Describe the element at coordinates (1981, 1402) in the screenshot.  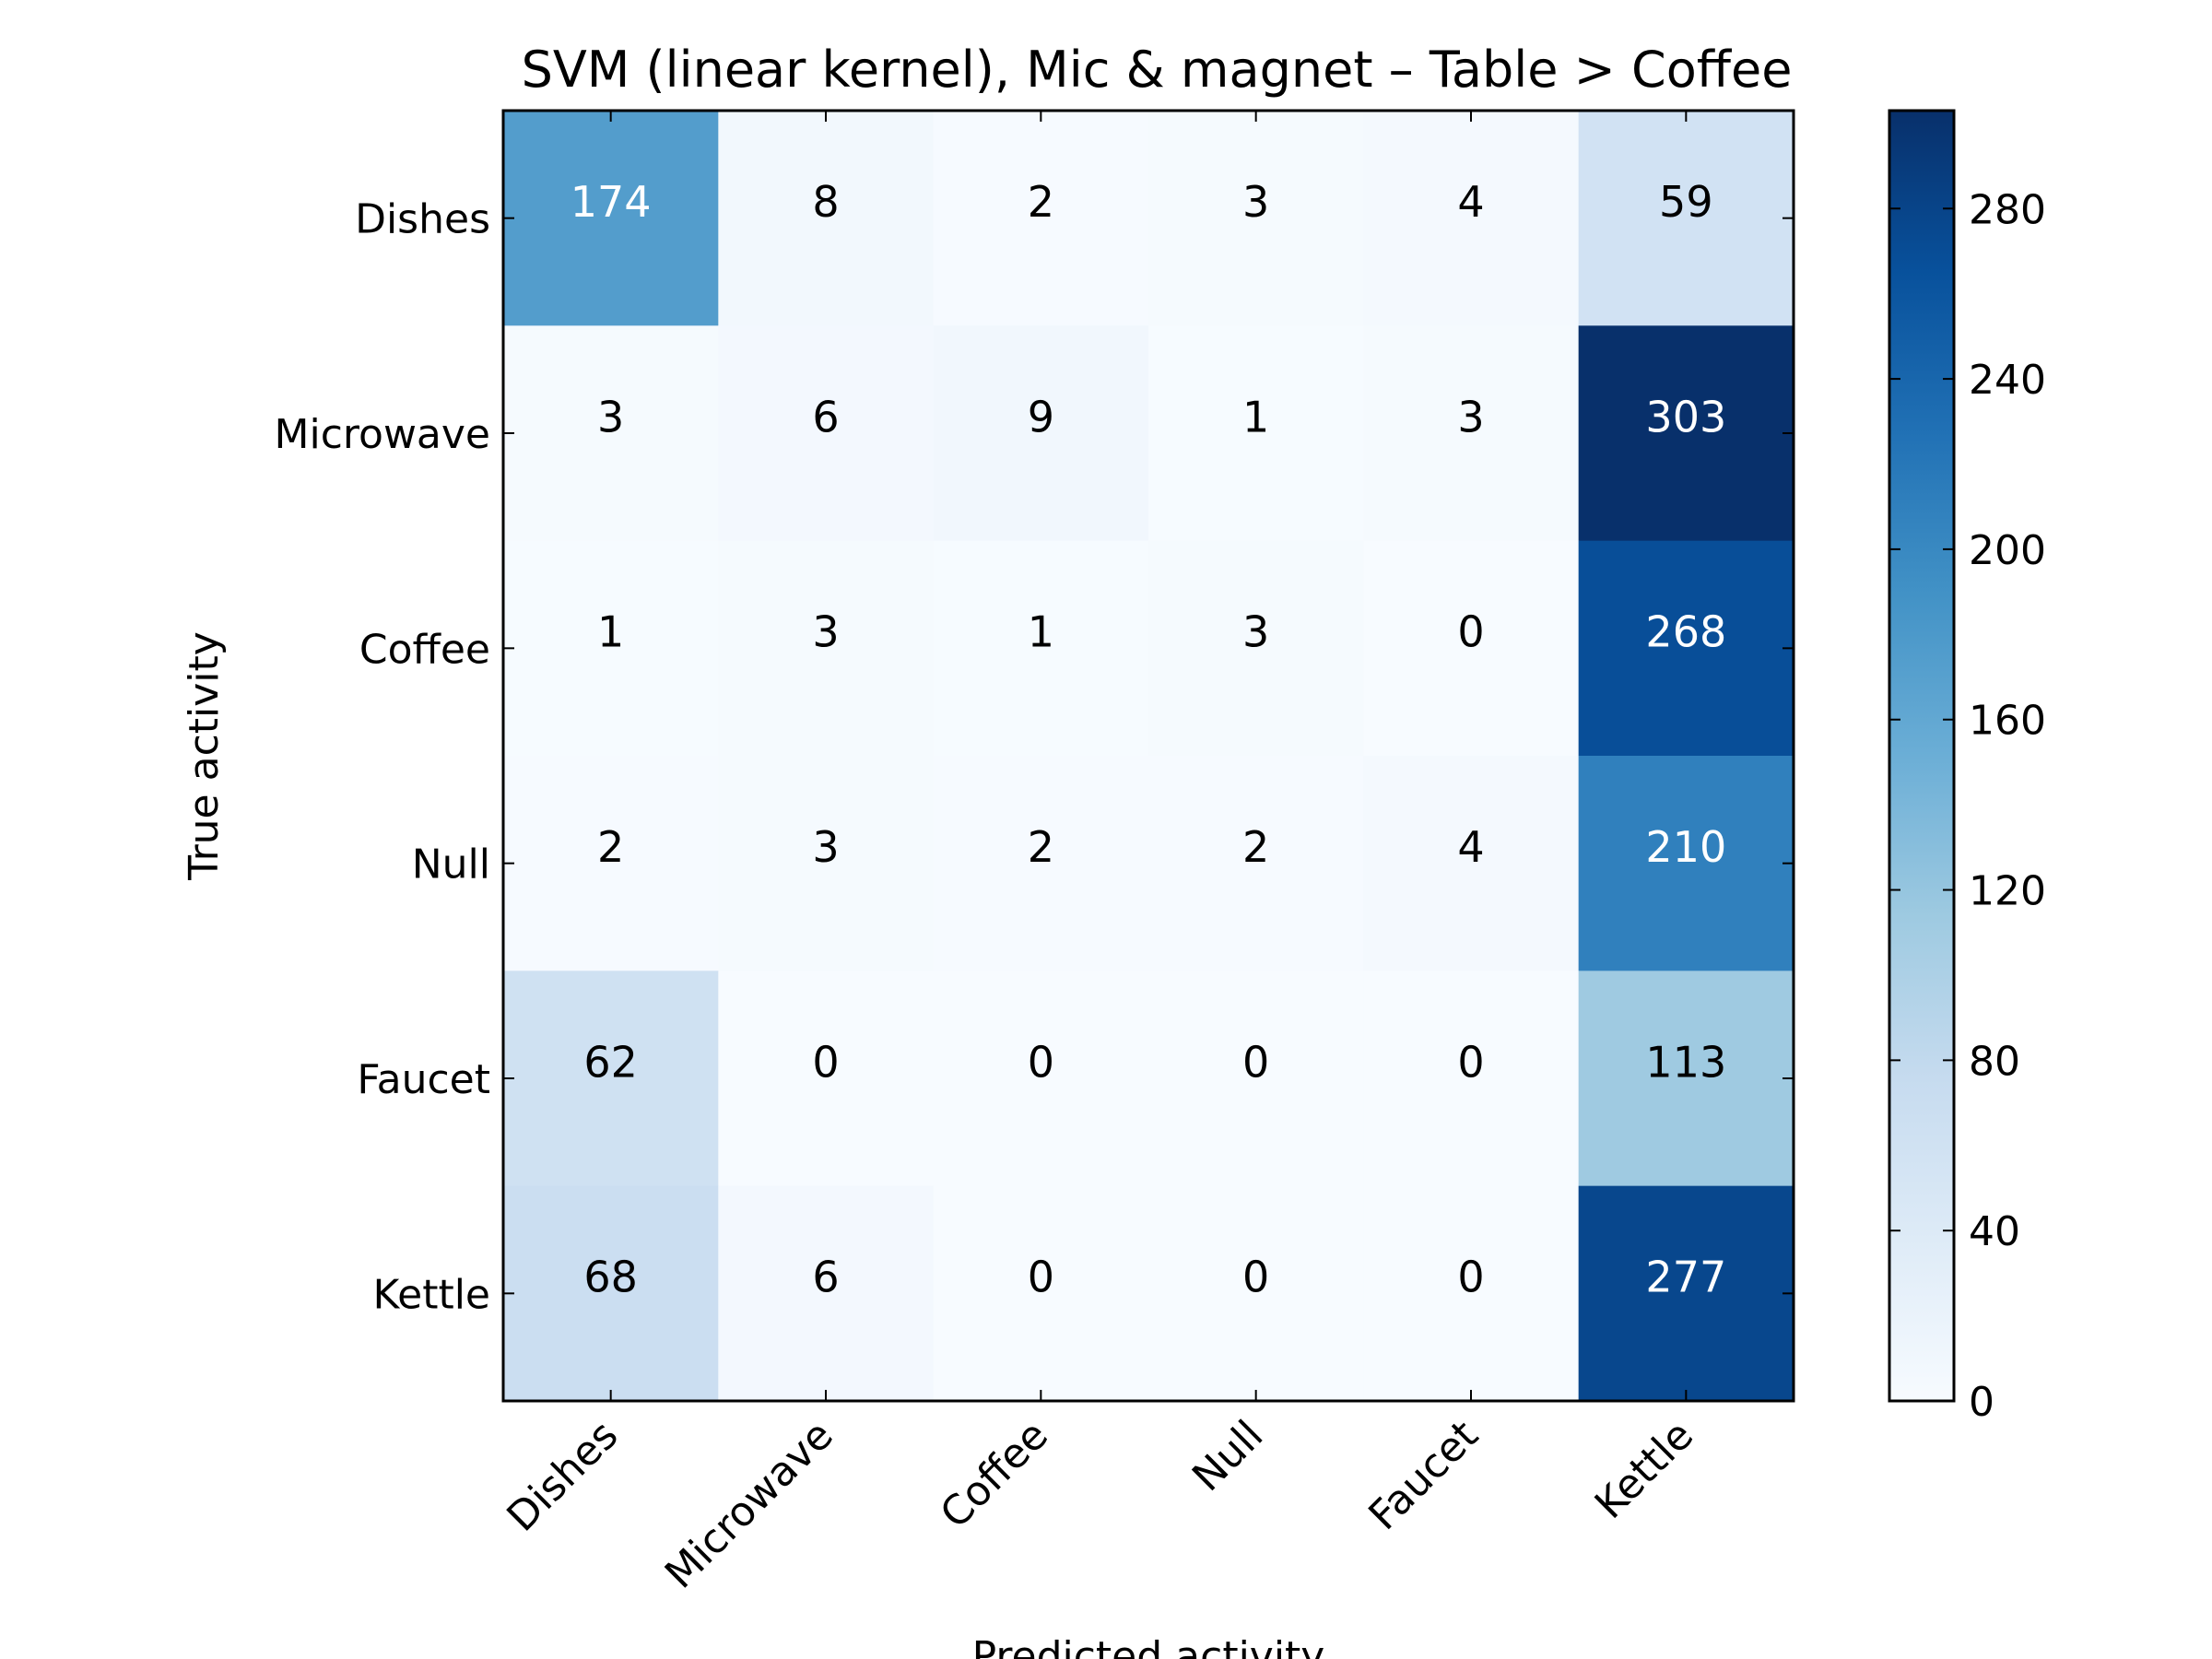
I see `colorbar-tick-label: 0` at that location.